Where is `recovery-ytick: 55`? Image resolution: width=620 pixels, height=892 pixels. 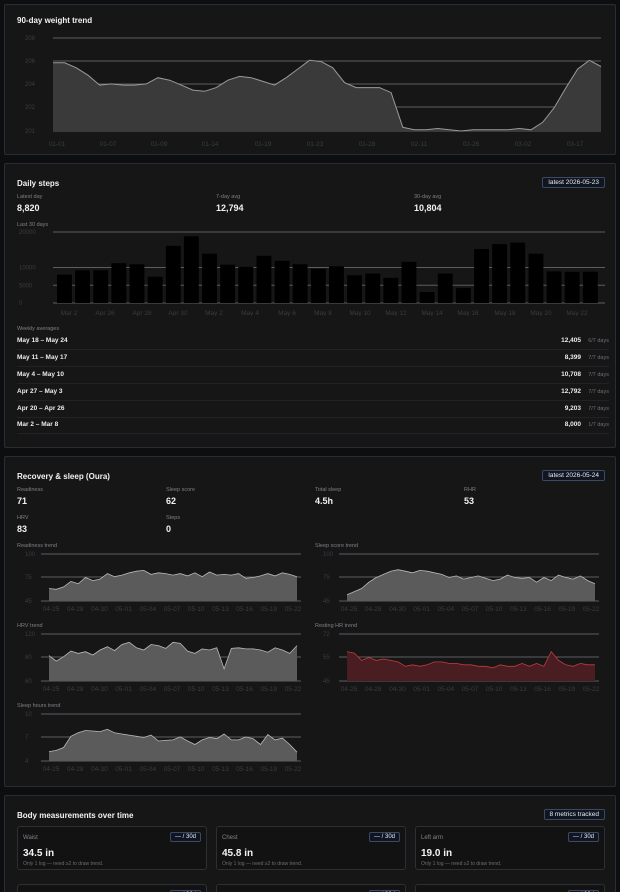
recovery-ytick: 55 is located at coordinates (326, 658).